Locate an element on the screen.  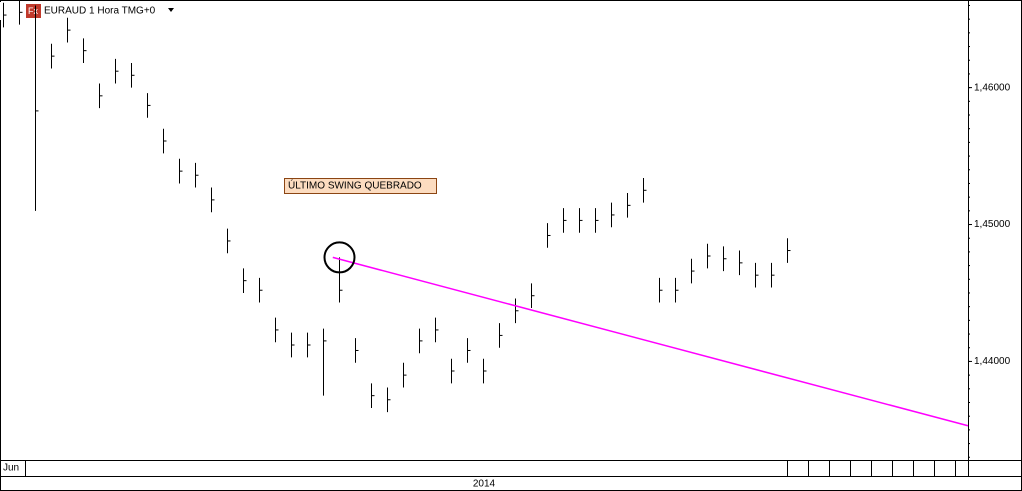
symbol-icon is located at coordinates (33, 11).